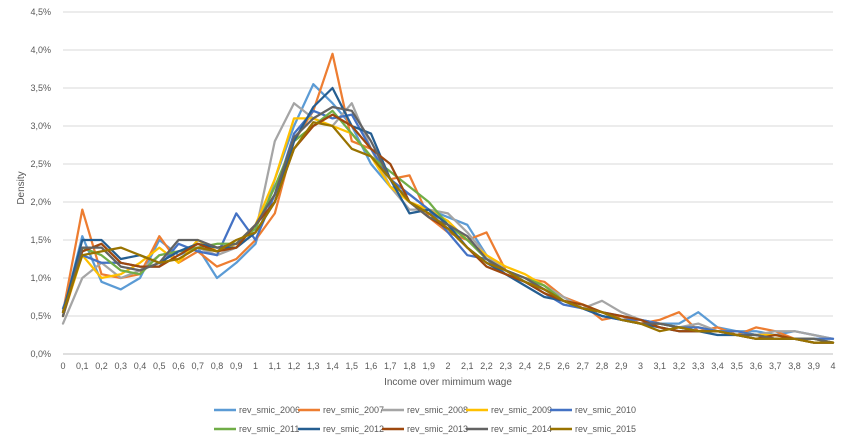 The image size is (850, 443). I want to click on x-tick-label: 1,3, so click(313, 366).